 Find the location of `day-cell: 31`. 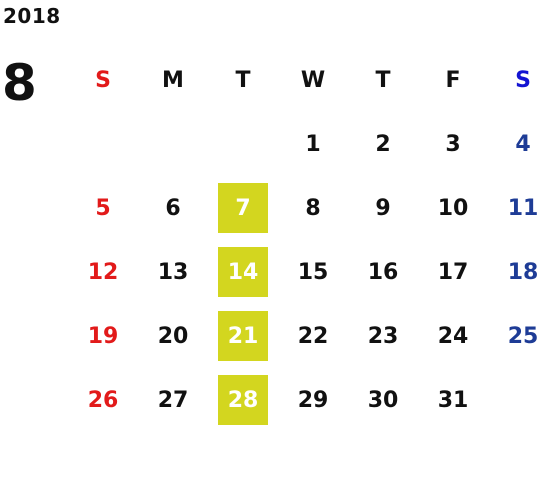

day-cell: 31 is located at coordinates (453, 400).